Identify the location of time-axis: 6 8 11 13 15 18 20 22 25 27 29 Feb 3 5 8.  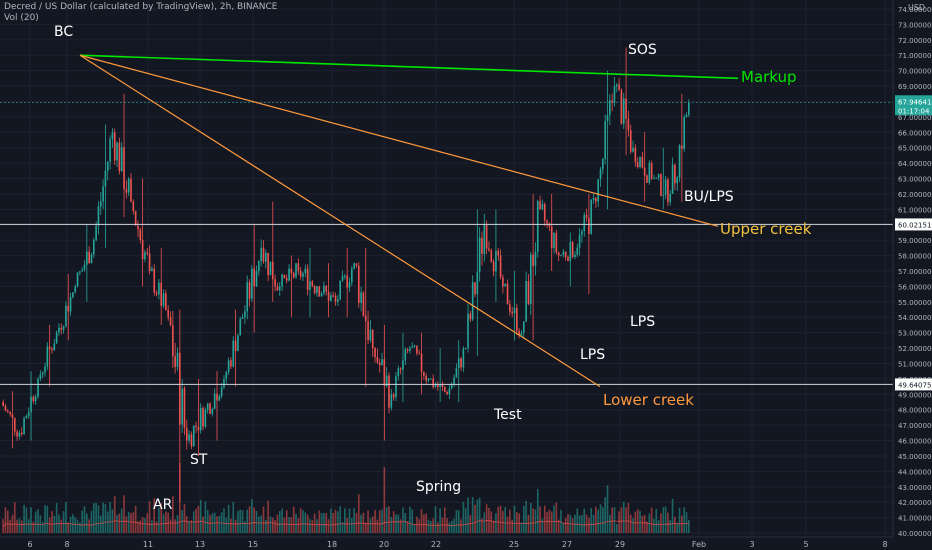
(446, 543).